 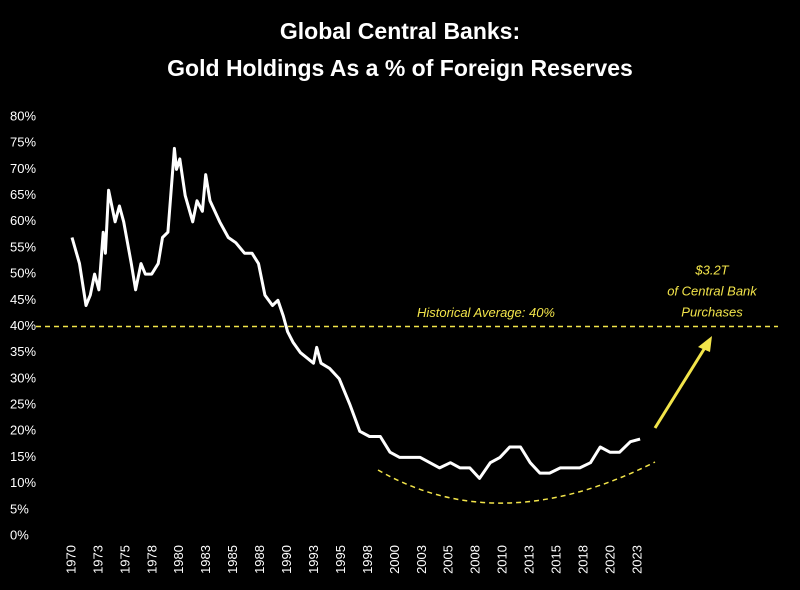 What do you see at coordinates (23, 168) in the screenshot?
I see `y-tick-label: 70%` at bounding box center [23, 168].